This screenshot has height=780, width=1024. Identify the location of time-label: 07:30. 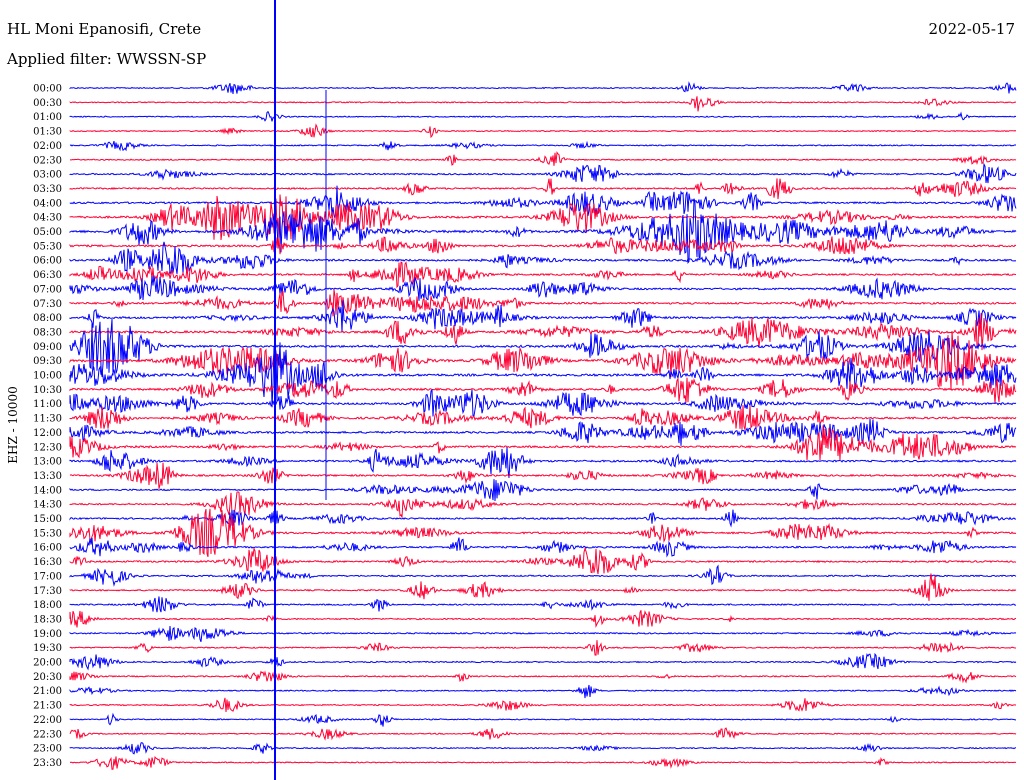
(47, 304).